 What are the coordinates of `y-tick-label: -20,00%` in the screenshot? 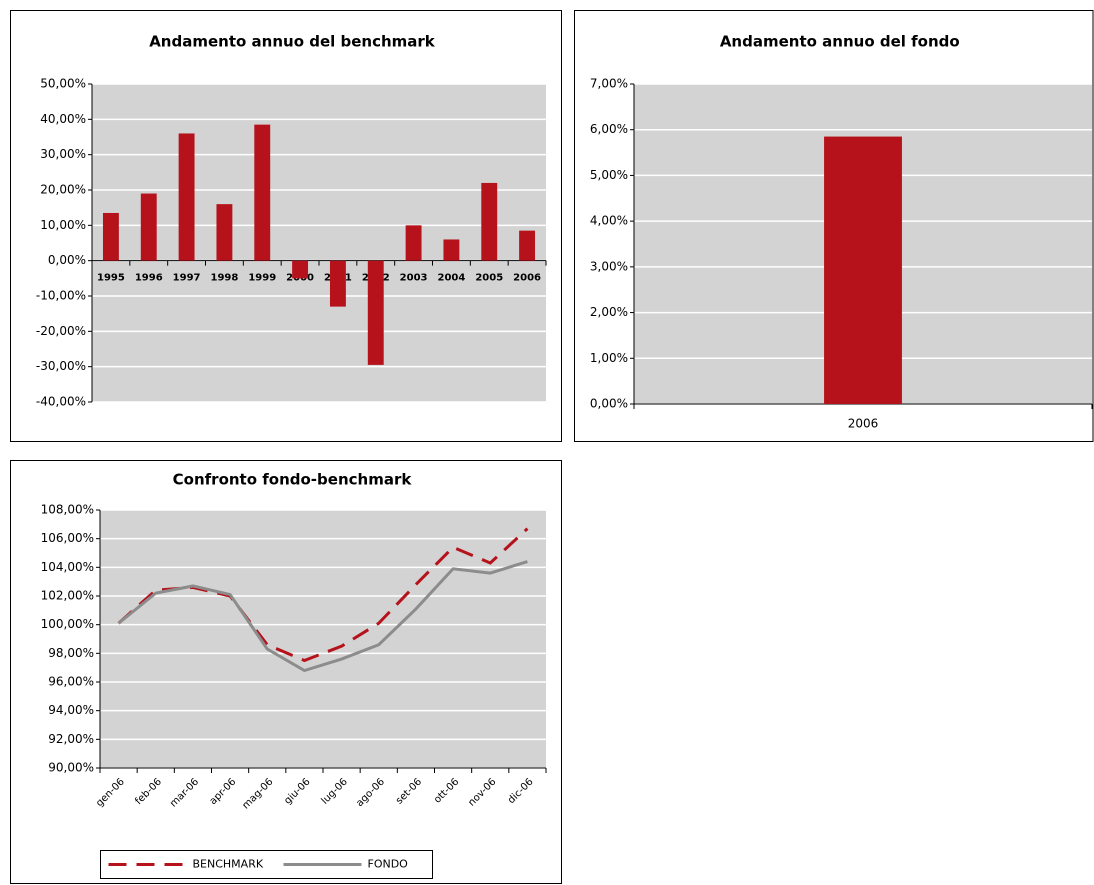 It's located at (61, 331).